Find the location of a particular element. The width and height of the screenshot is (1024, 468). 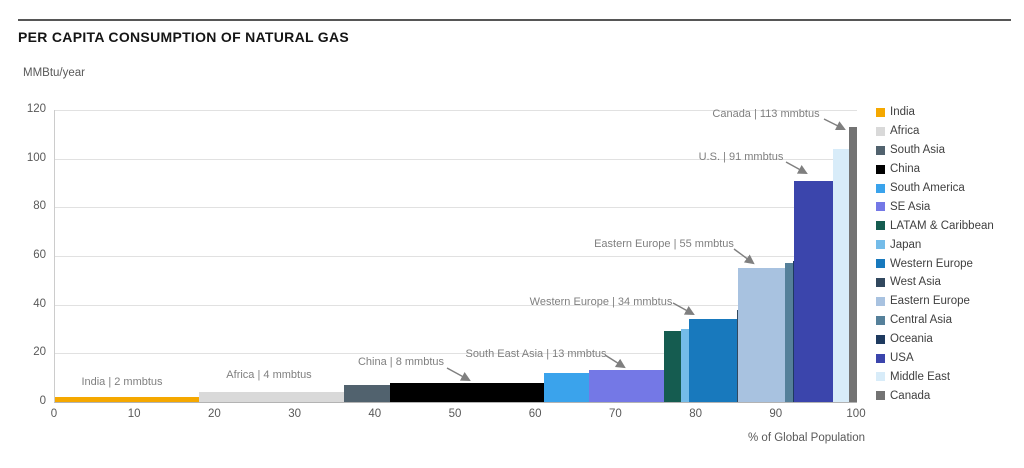

legend-label-latam-caribbean: LATAM & Caribbean is located at coordinates (942, 225).